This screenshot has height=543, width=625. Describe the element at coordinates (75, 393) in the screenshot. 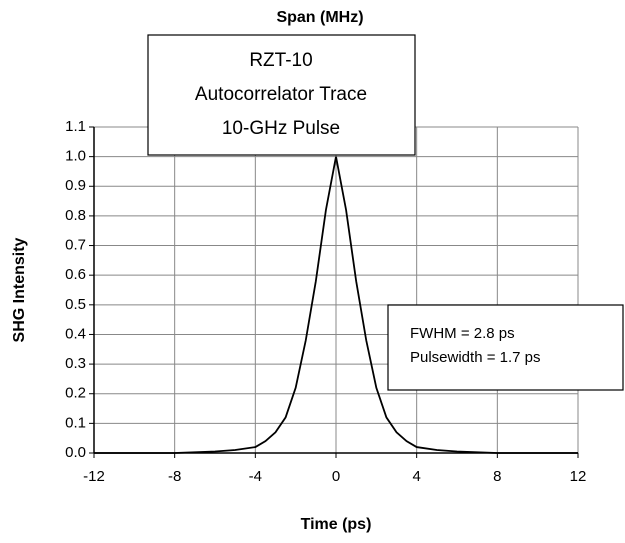

I see `y-tick-label: 0.2` at that location.